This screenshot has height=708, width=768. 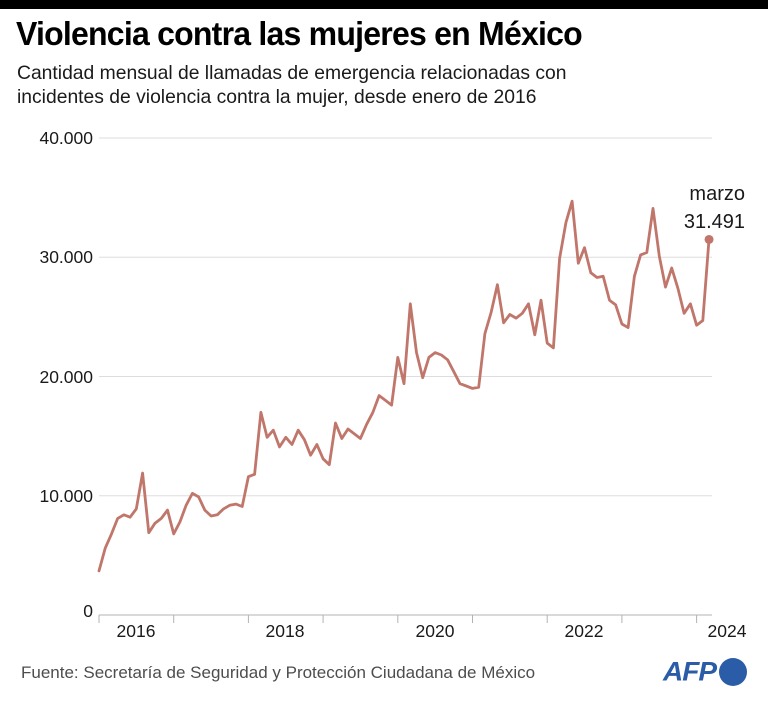 What do you see at coordinates (136, 631) in the screenshot?
I see `x-axis-label-2016: 2016` at bounding box center [136, 631].